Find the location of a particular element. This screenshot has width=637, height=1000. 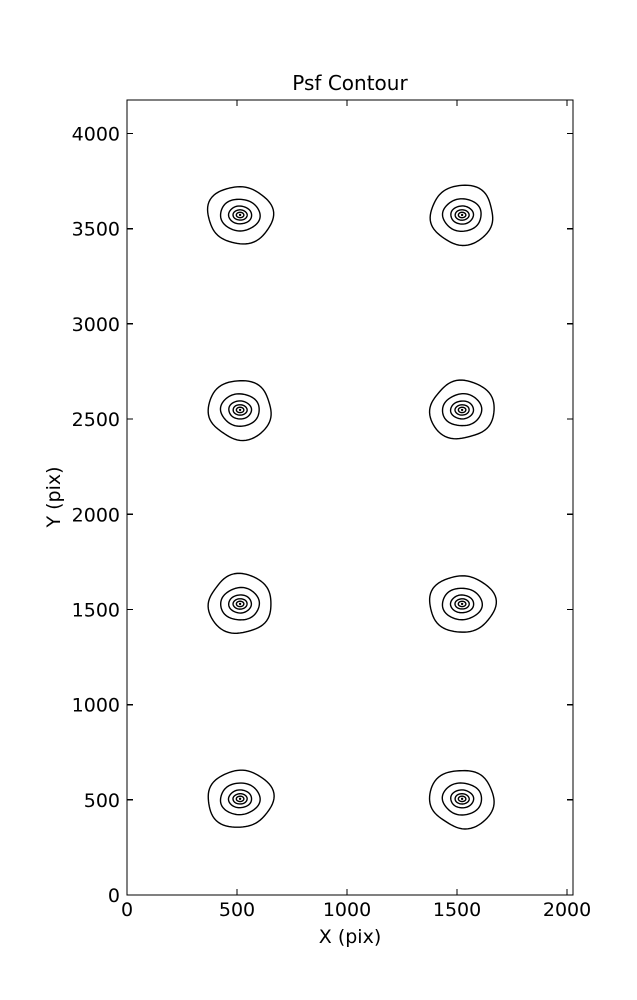

x-tick-label: 1500 is located at coordinates (457, 910).